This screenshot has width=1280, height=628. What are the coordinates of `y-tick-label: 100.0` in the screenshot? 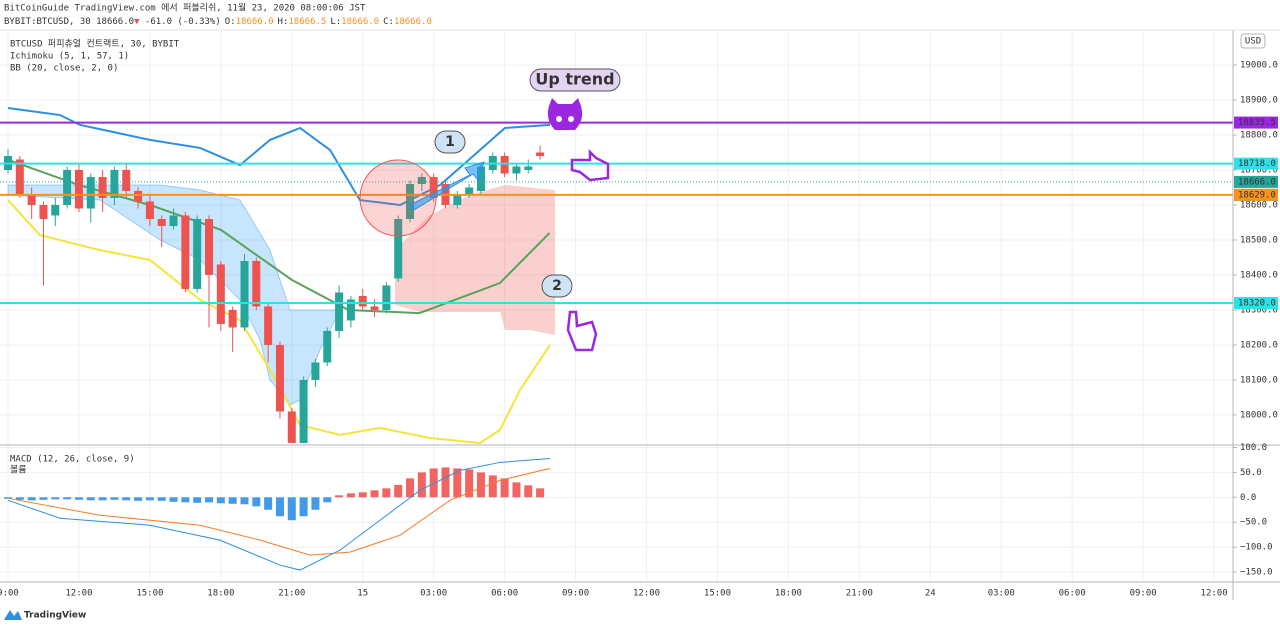 It's located at (1253, 448).